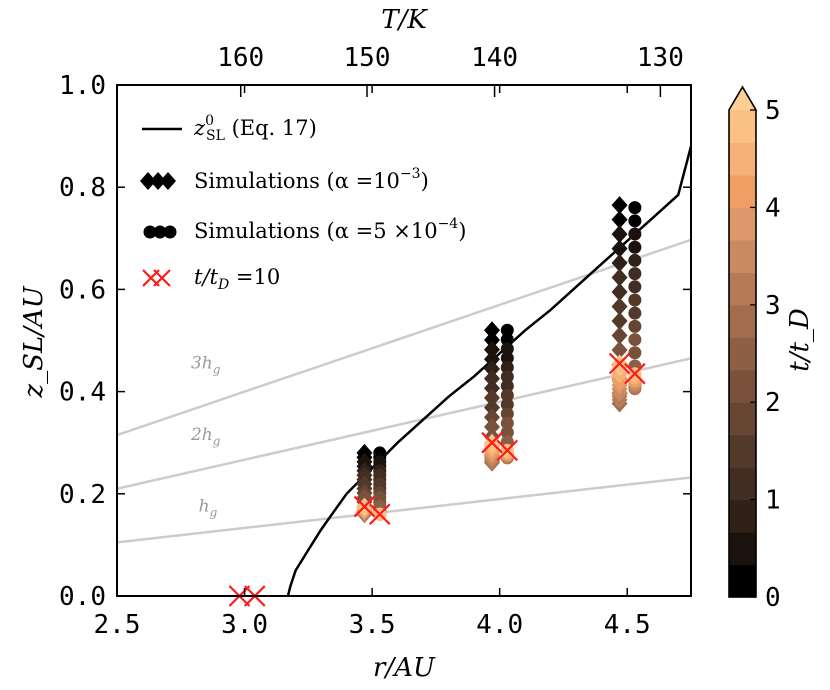 This screenshot has height=690, width=830. What do you see at coordinates (494, 58) in the screenshot?
I see `top-tick-label: 140` at bounding box center [494, 58].